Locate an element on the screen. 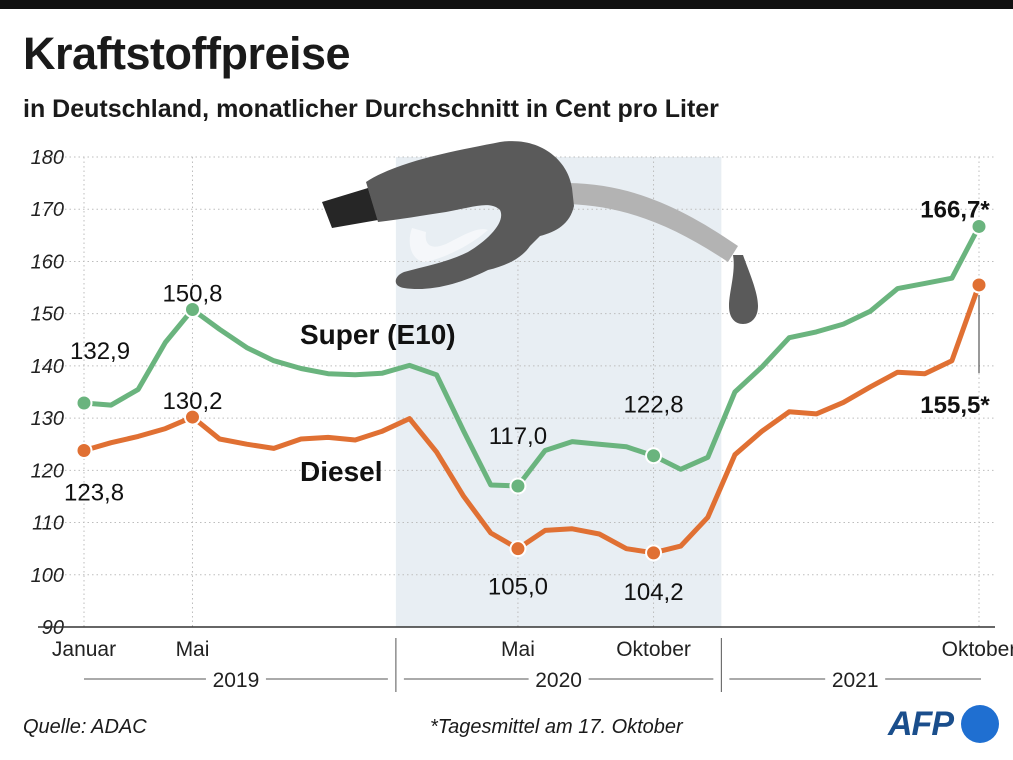  super-series-label: Super (E10) is located at coordinates (378, 334).